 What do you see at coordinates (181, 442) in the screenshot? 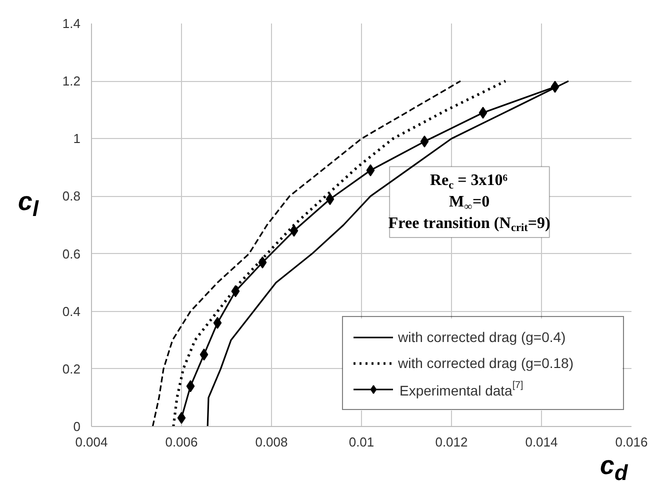
I see `x-tick-label: 0.006` at bounding box center [181, 442].